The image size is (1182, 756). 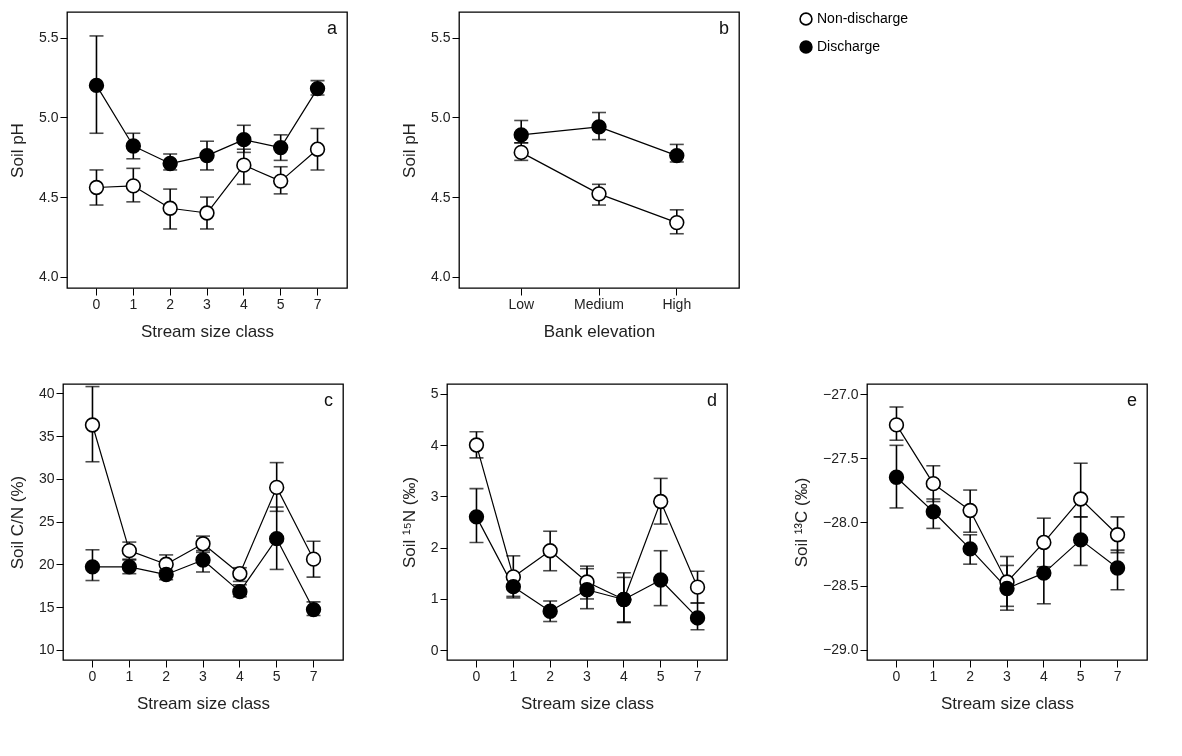 I want to click on x-axis-title: Bank elevation, so click(x=599, y=331).